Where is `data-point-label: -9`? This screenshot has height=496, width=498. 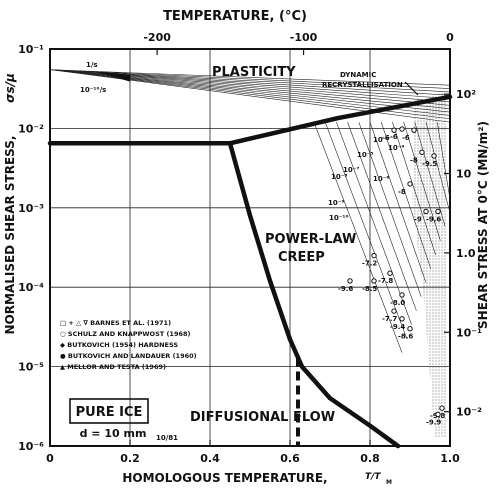 data-point-label: -9 is located at coordinates (418, 219).